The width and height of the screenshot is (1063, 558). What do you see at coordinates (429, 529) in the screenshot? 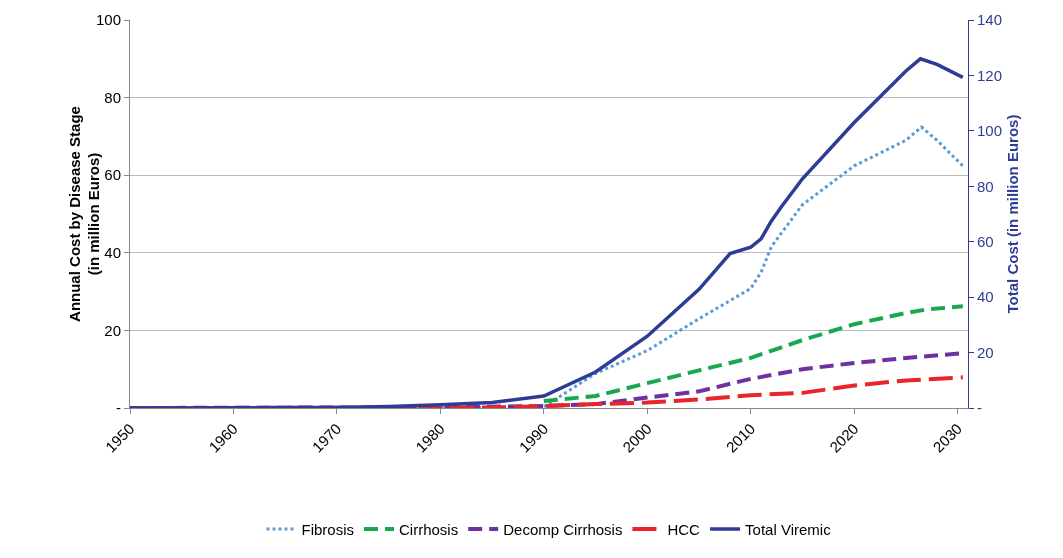
I see `legend-label: Cirrhosis` at bounding box center [429, 529].